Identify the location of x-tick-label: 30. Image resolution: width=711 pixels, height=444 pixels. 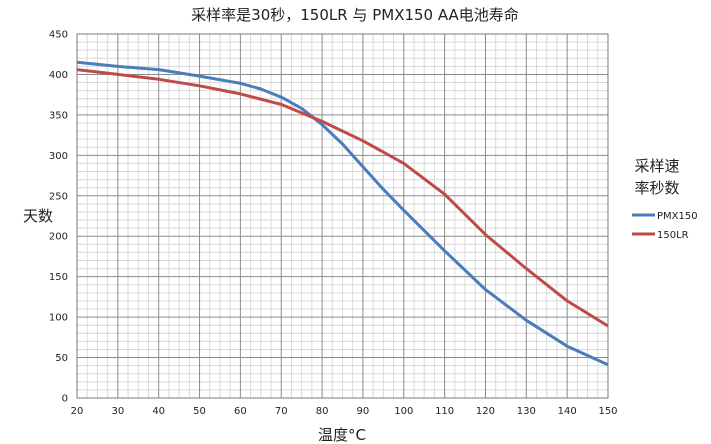
(117, 411).